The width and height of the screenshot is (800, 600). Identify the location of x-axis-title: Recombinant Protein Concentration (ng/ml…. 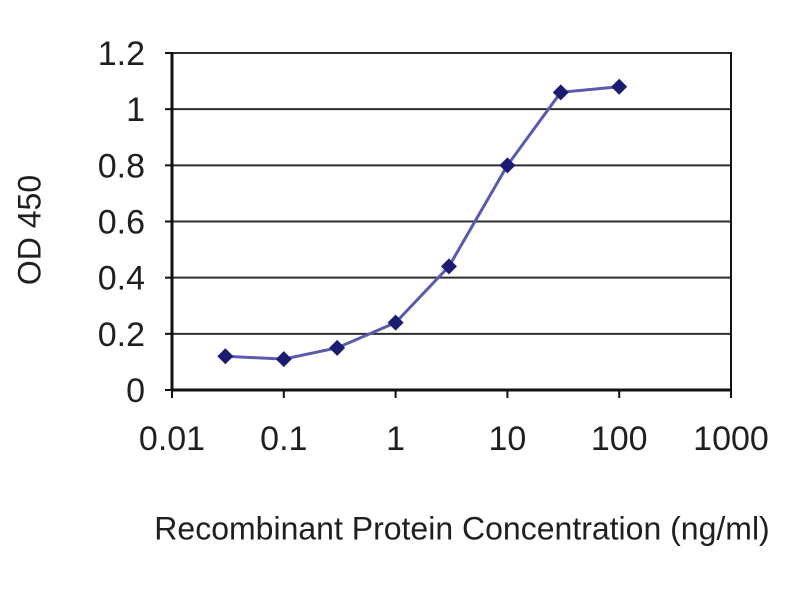
(462, 528).